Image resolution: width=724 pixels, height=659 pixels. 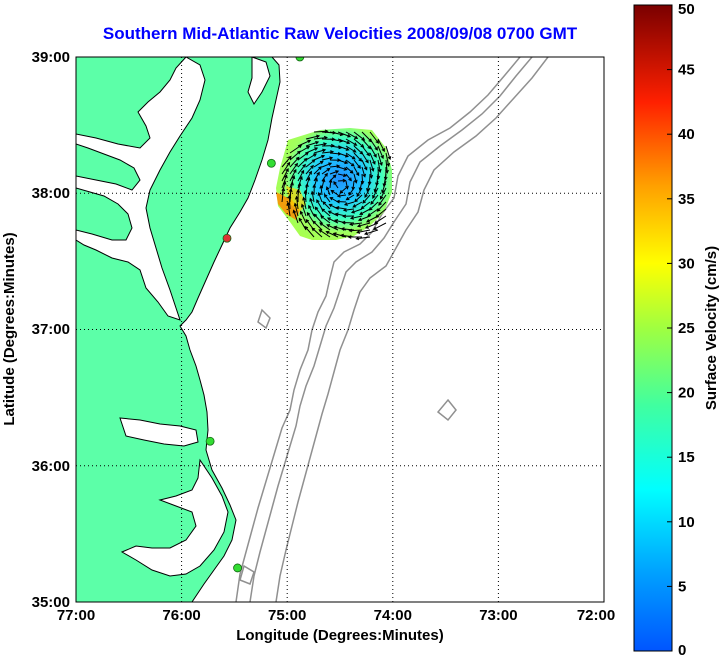 What do you see at coordinates (336, 615) in the screenshot?
I see `longitude-tick-labels: 77:00 76:00 75:00 74:00 73:00 72:00` at bounding box center [336, 615].